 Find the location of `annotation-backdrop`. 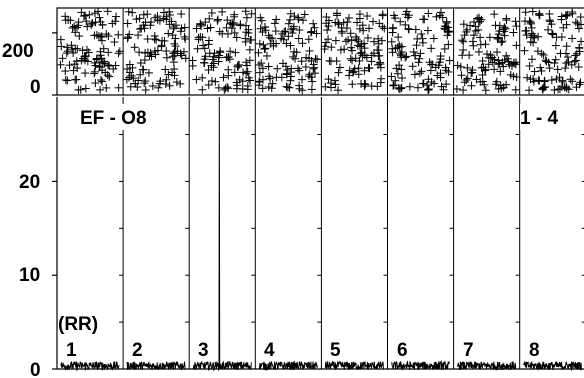

annotation-backdrop is located at coordinates (124, 117).